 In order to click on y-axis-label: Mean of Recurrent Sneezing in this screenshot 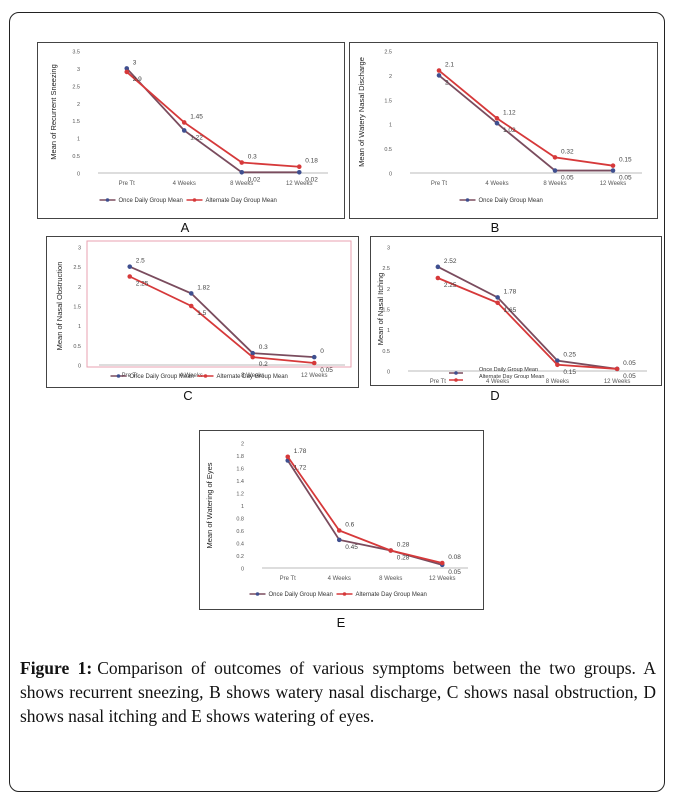, I will do `click(53, 111)`.